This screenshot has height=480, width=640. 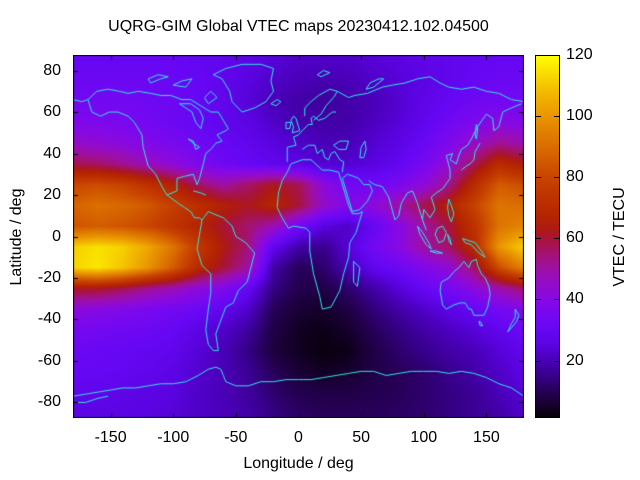 What do you see at coordinates (52, 70) in the screenshot?
I see `y-tick-label: 80` at bounding box center [52, 70].